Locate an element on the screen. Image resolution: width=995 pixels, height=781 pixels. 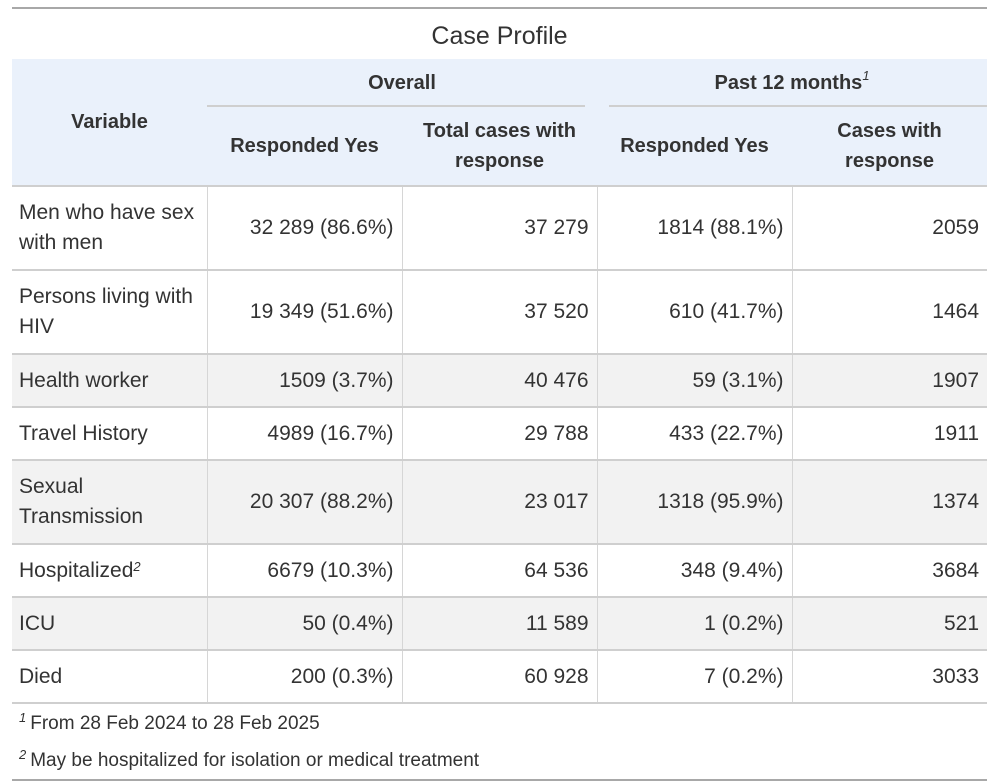
header-overall-responded-yes: Responded Yes is located at coordinates (304, 146).